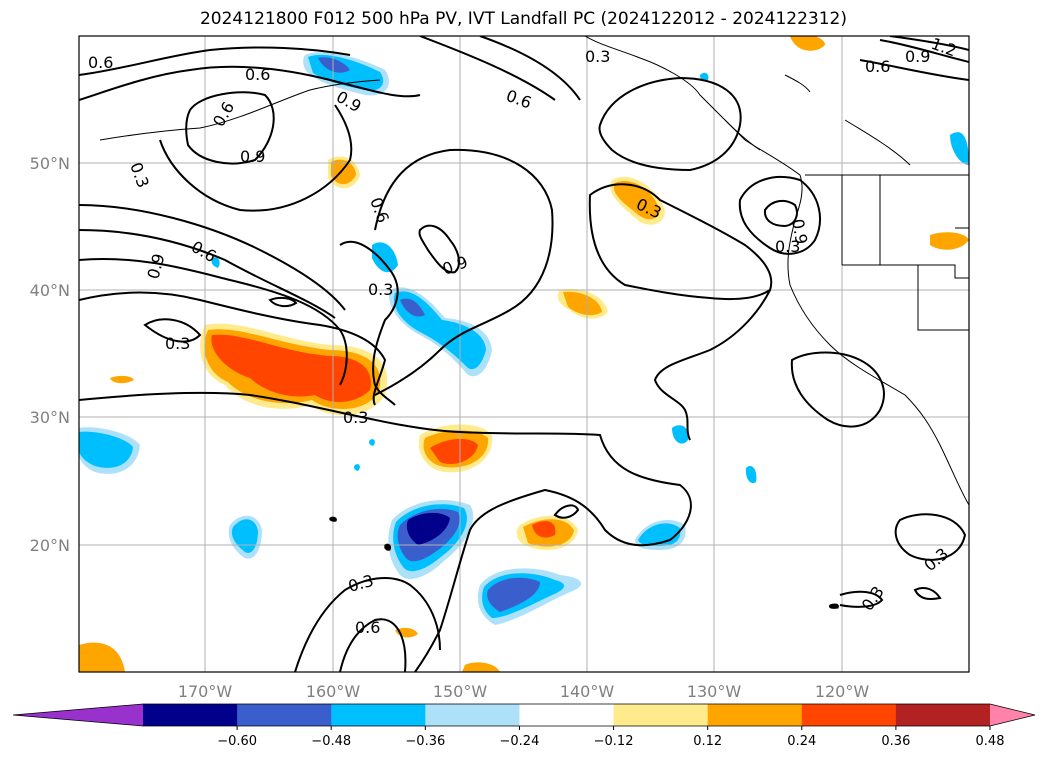  What do you see at coordinates (237, 741) in the screenshot?
I see `colorbar-tick-label: −0.60` at bounding box center [237, 741].